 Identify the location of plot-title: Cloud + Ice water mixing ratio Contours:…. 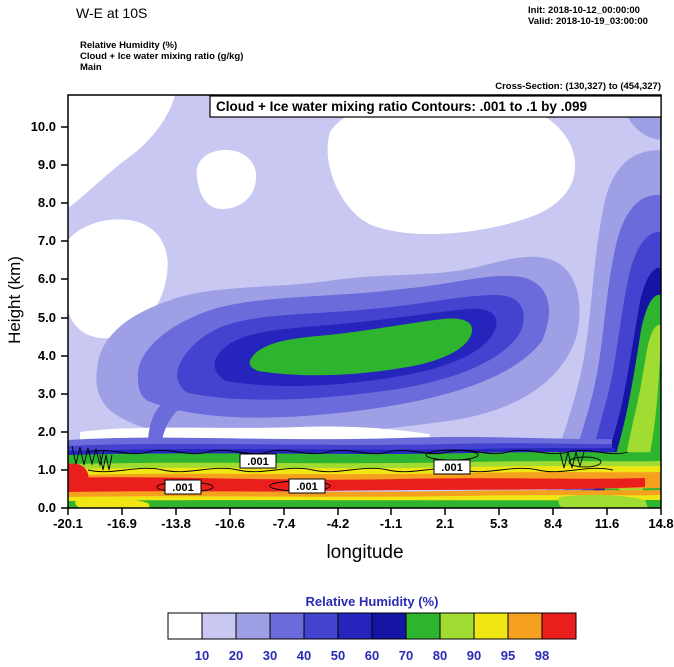
(401, 106).